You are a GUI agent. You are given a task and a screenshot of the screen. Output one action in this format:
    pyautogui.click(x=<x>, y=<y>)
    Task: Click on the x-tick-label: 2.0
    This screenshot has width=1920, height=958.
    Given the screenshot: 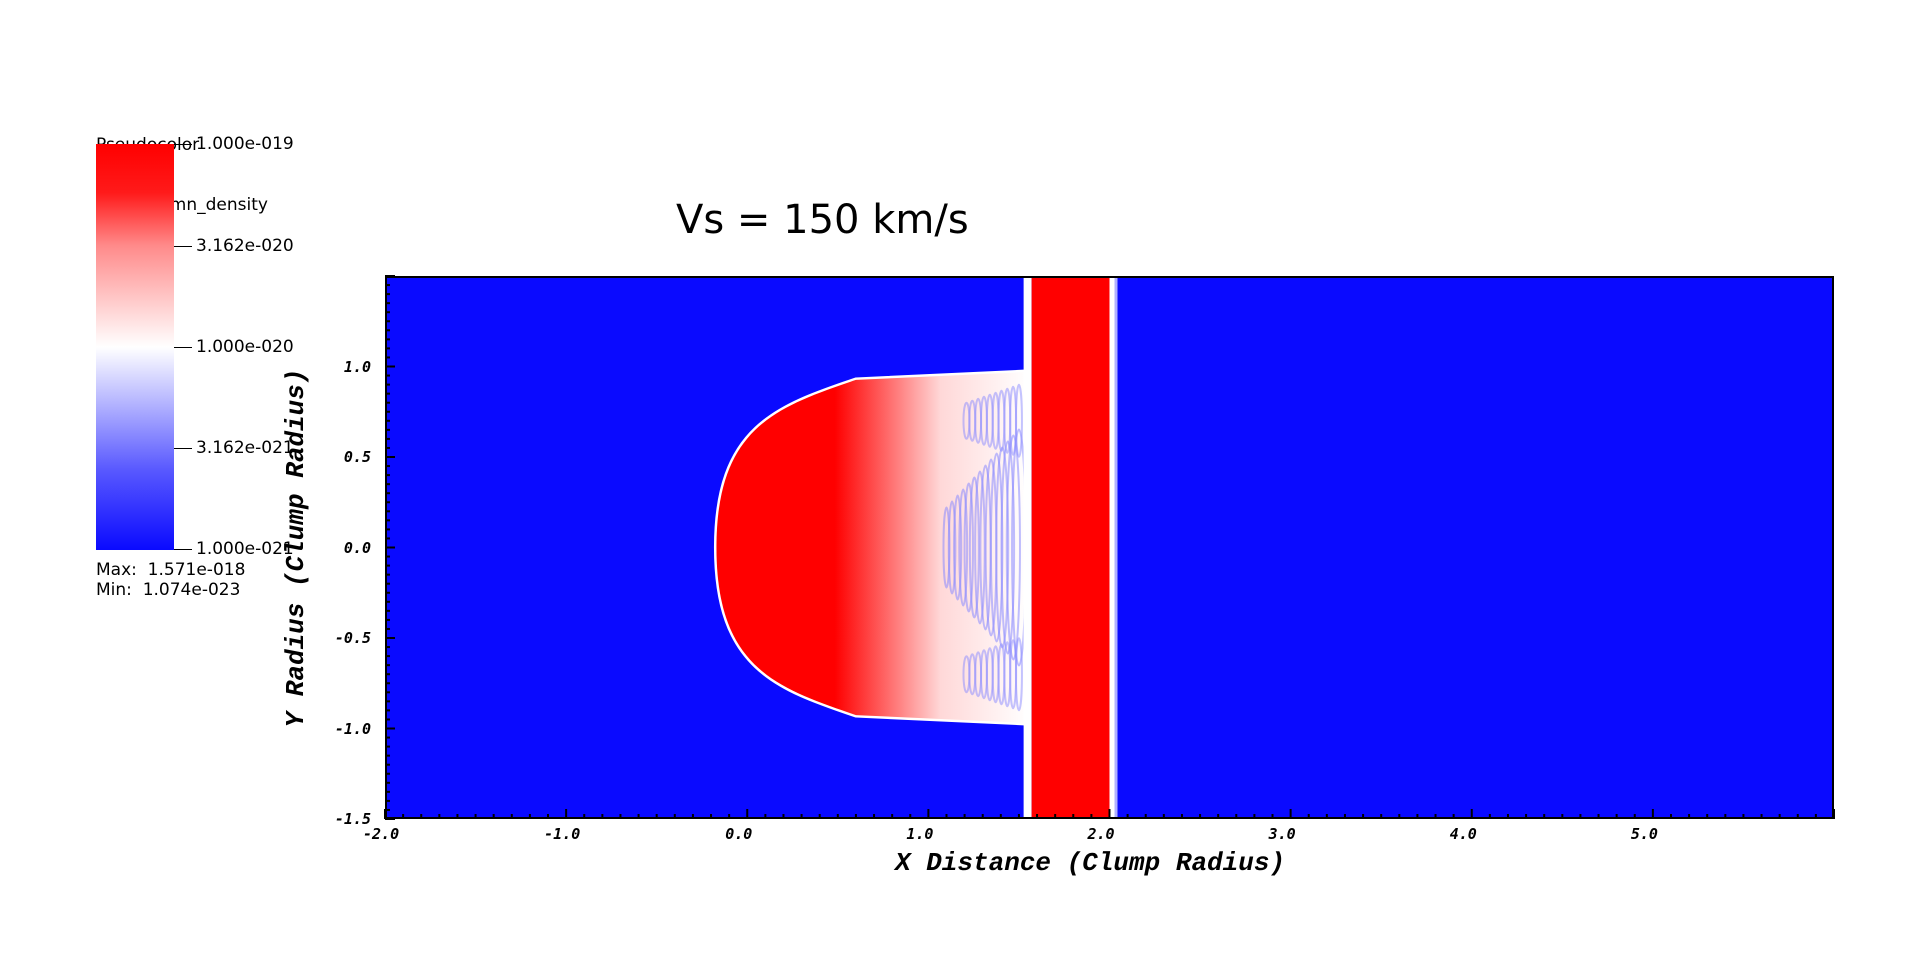 What is the action you would take?
    pyautogui.click(x=1101, y=834)
    